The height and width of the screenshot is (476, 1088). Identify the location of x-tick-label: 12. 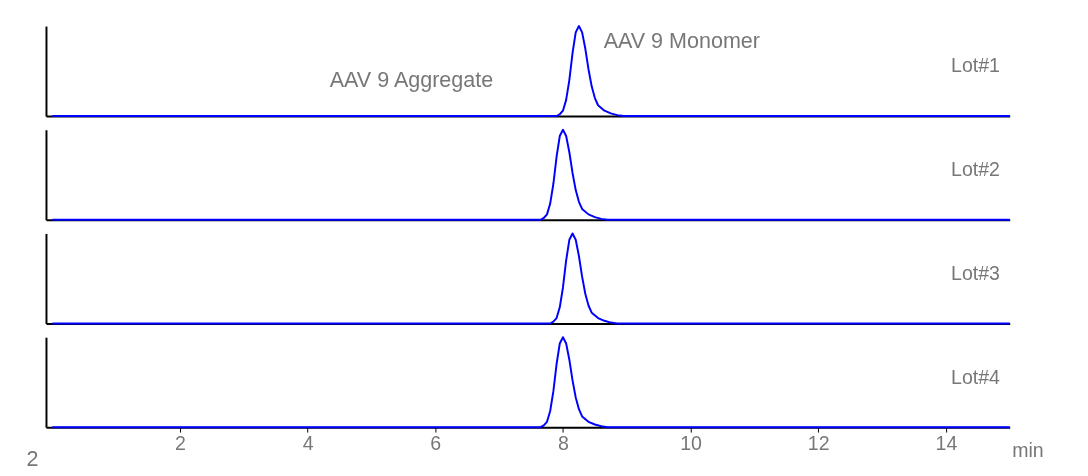
(818, 443).